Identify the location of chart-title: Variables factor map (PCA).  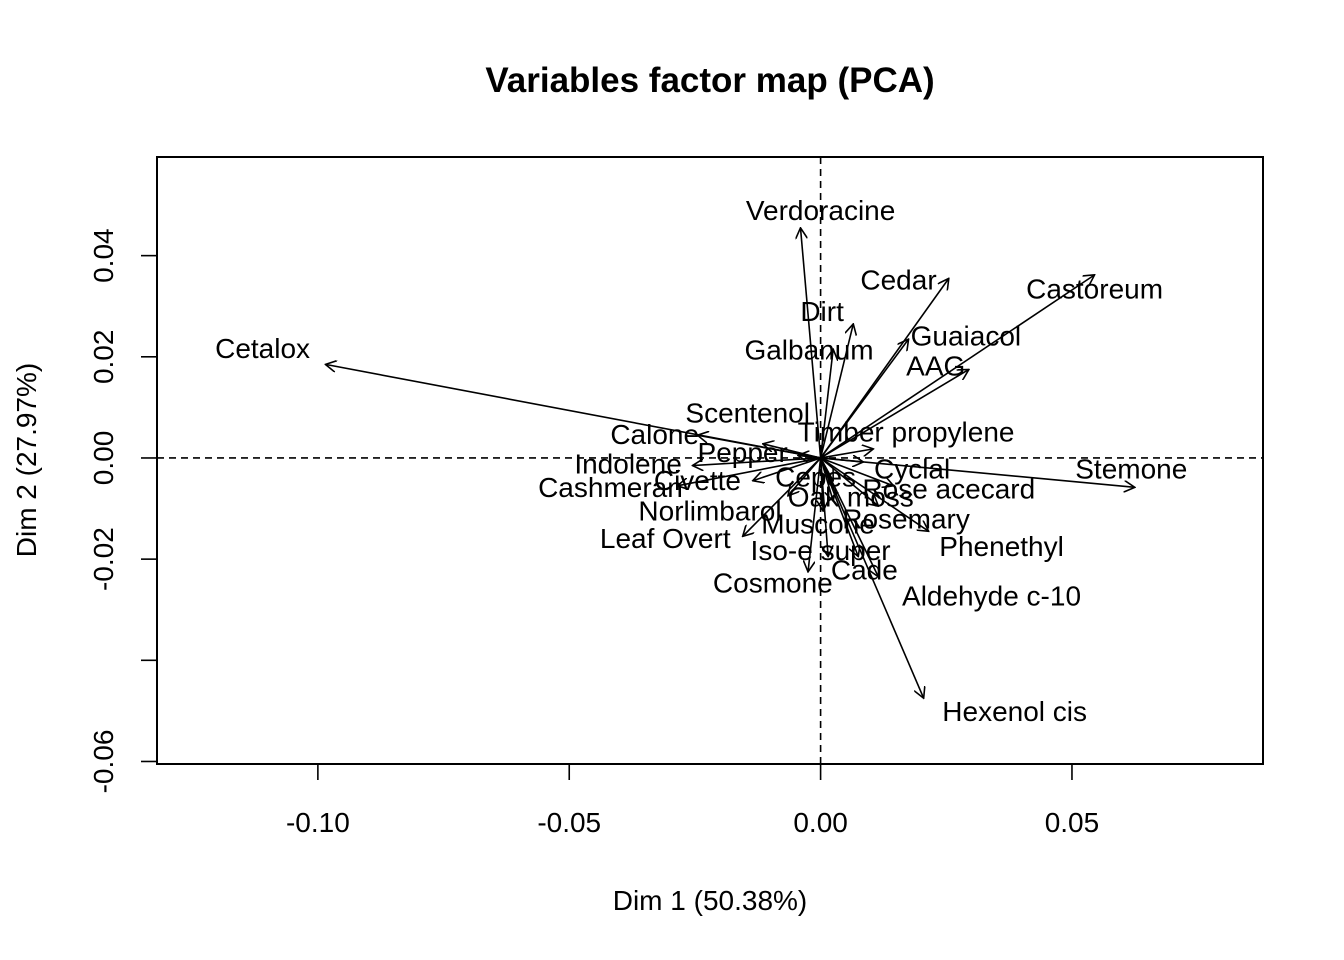
(709, 80).